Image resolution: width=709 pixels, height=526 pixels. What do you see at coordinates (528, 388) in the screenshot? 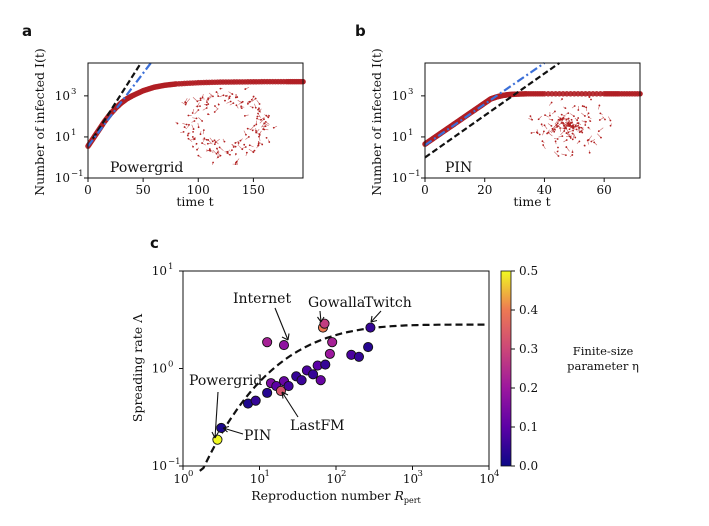
I see `colorbar-tick-label: 0.2` at bounding box center [528, 388].